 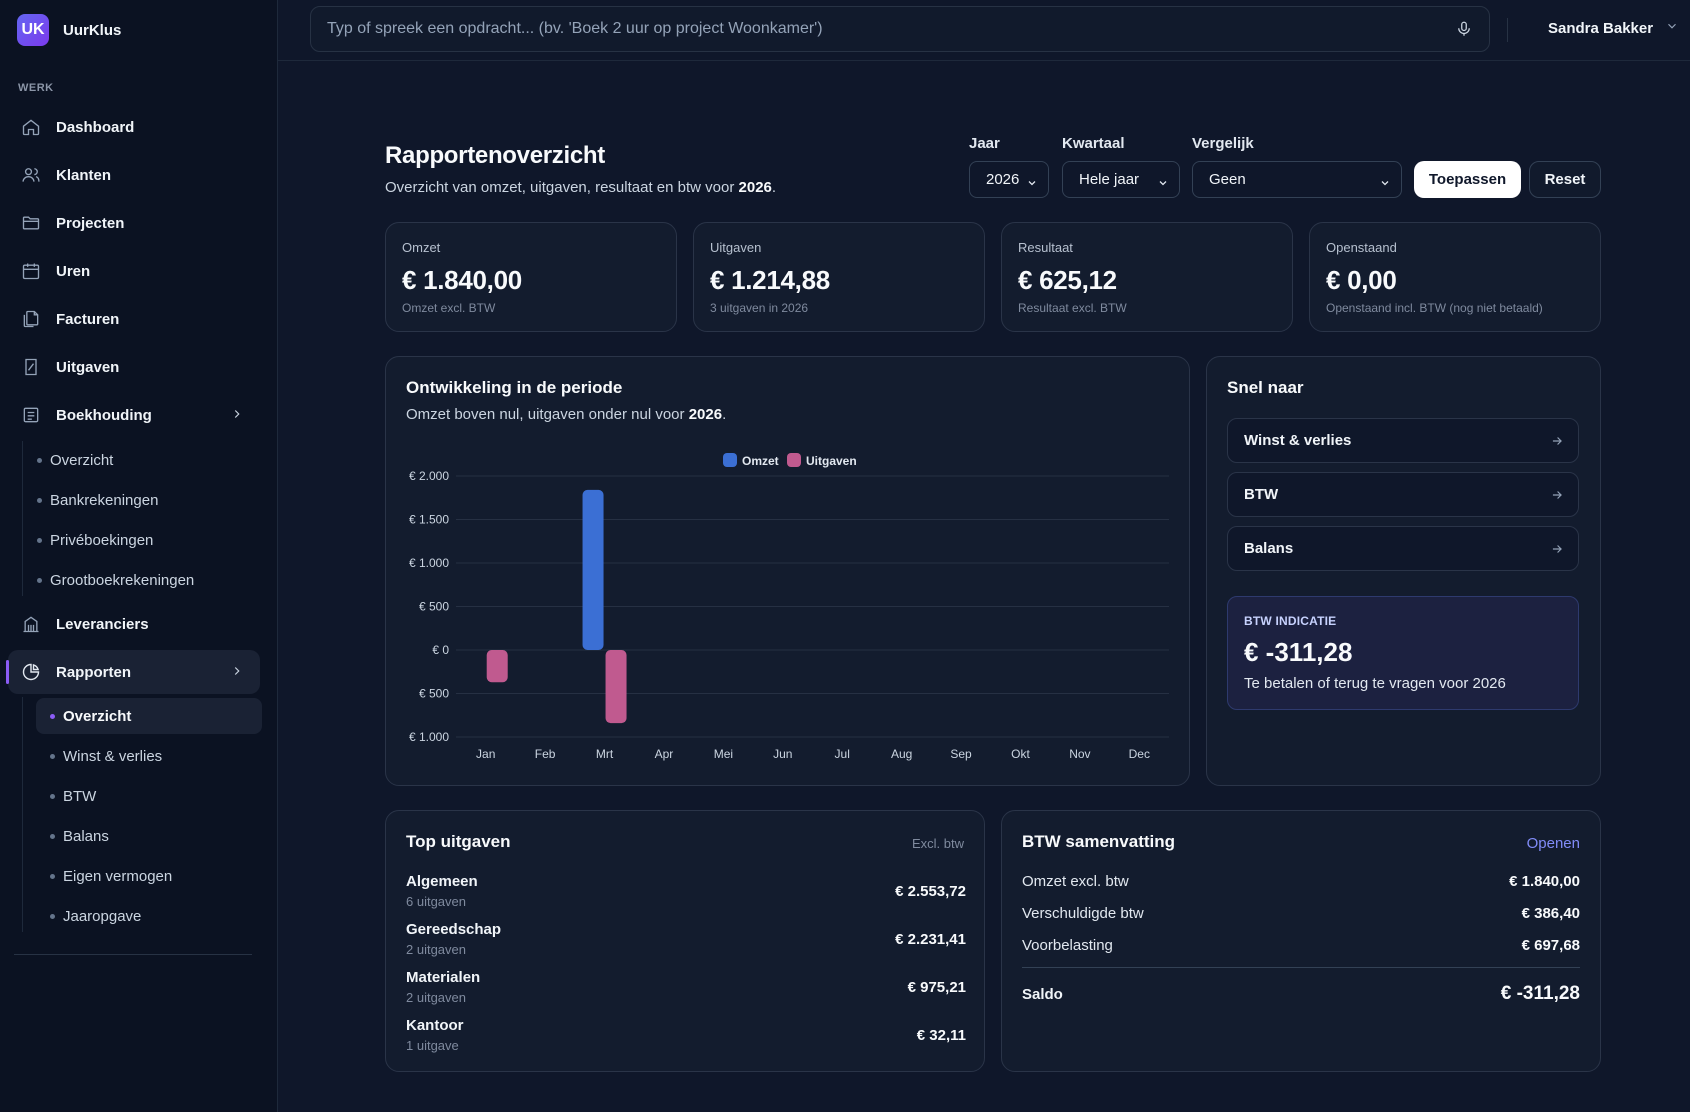 I want to click on stat-note: Omzet excl. BTW, so click(x=449, y=308).